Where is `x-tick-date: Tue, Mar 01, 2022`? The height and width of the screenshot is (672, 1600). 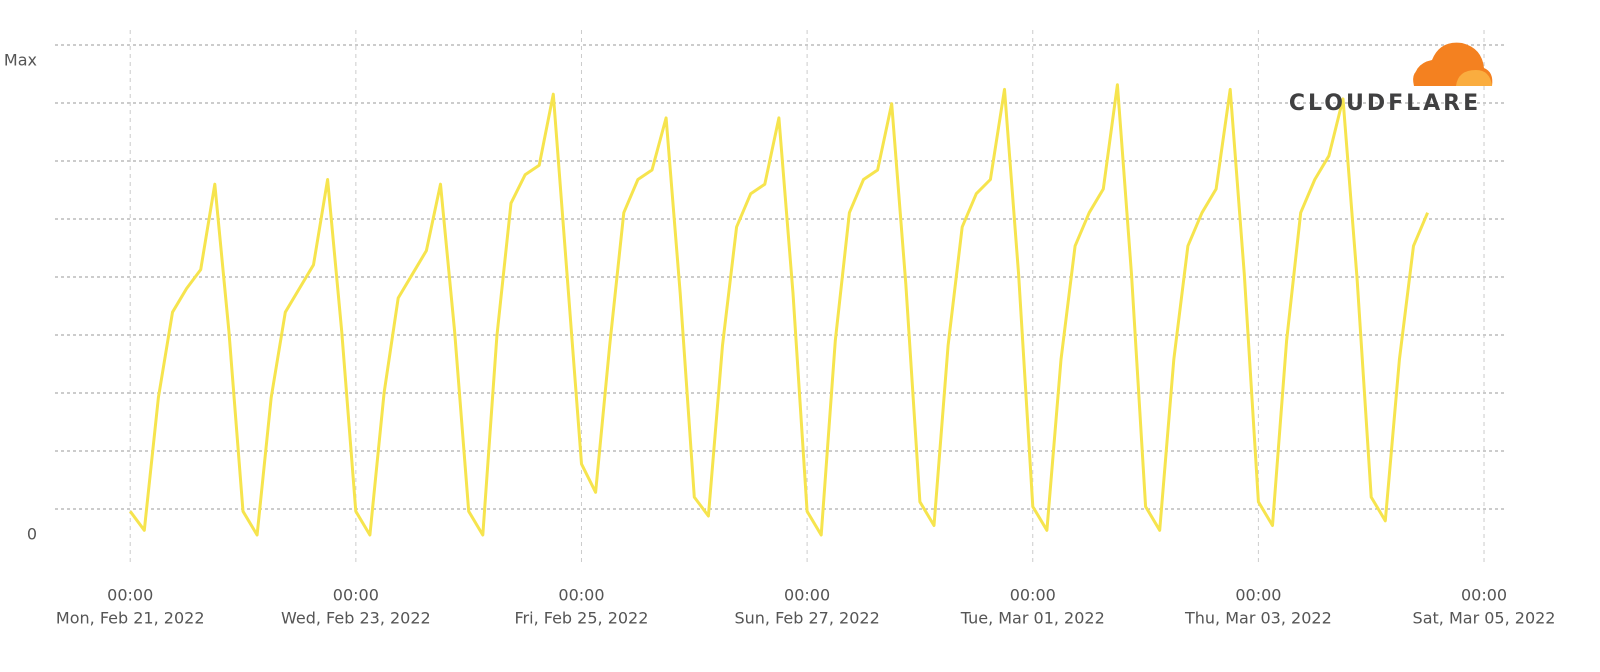 x-tick-date: Tue, Mar 01, 2022 is located at coordinates (1032, 618).